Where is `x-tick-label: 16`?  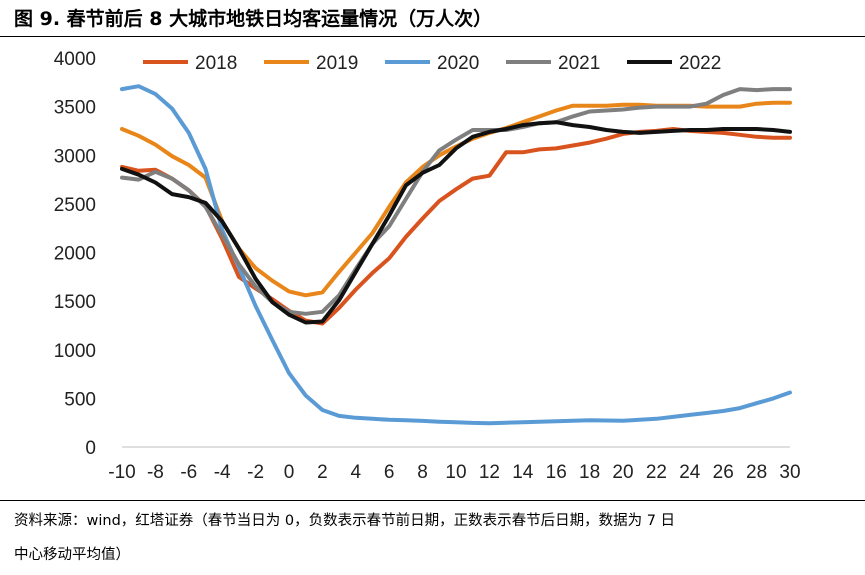
x-tick-label: 16 is located at coordinates (556, 472).